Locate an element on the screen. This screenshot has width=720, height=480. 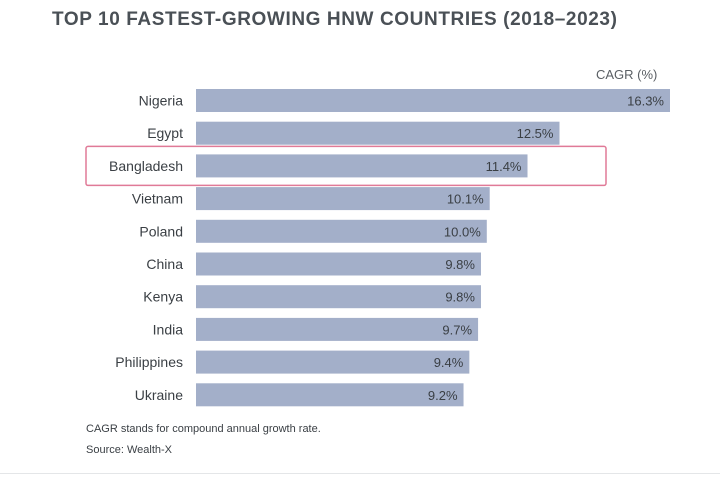
category-label: Vietnam is located at coordinates (157, 199).